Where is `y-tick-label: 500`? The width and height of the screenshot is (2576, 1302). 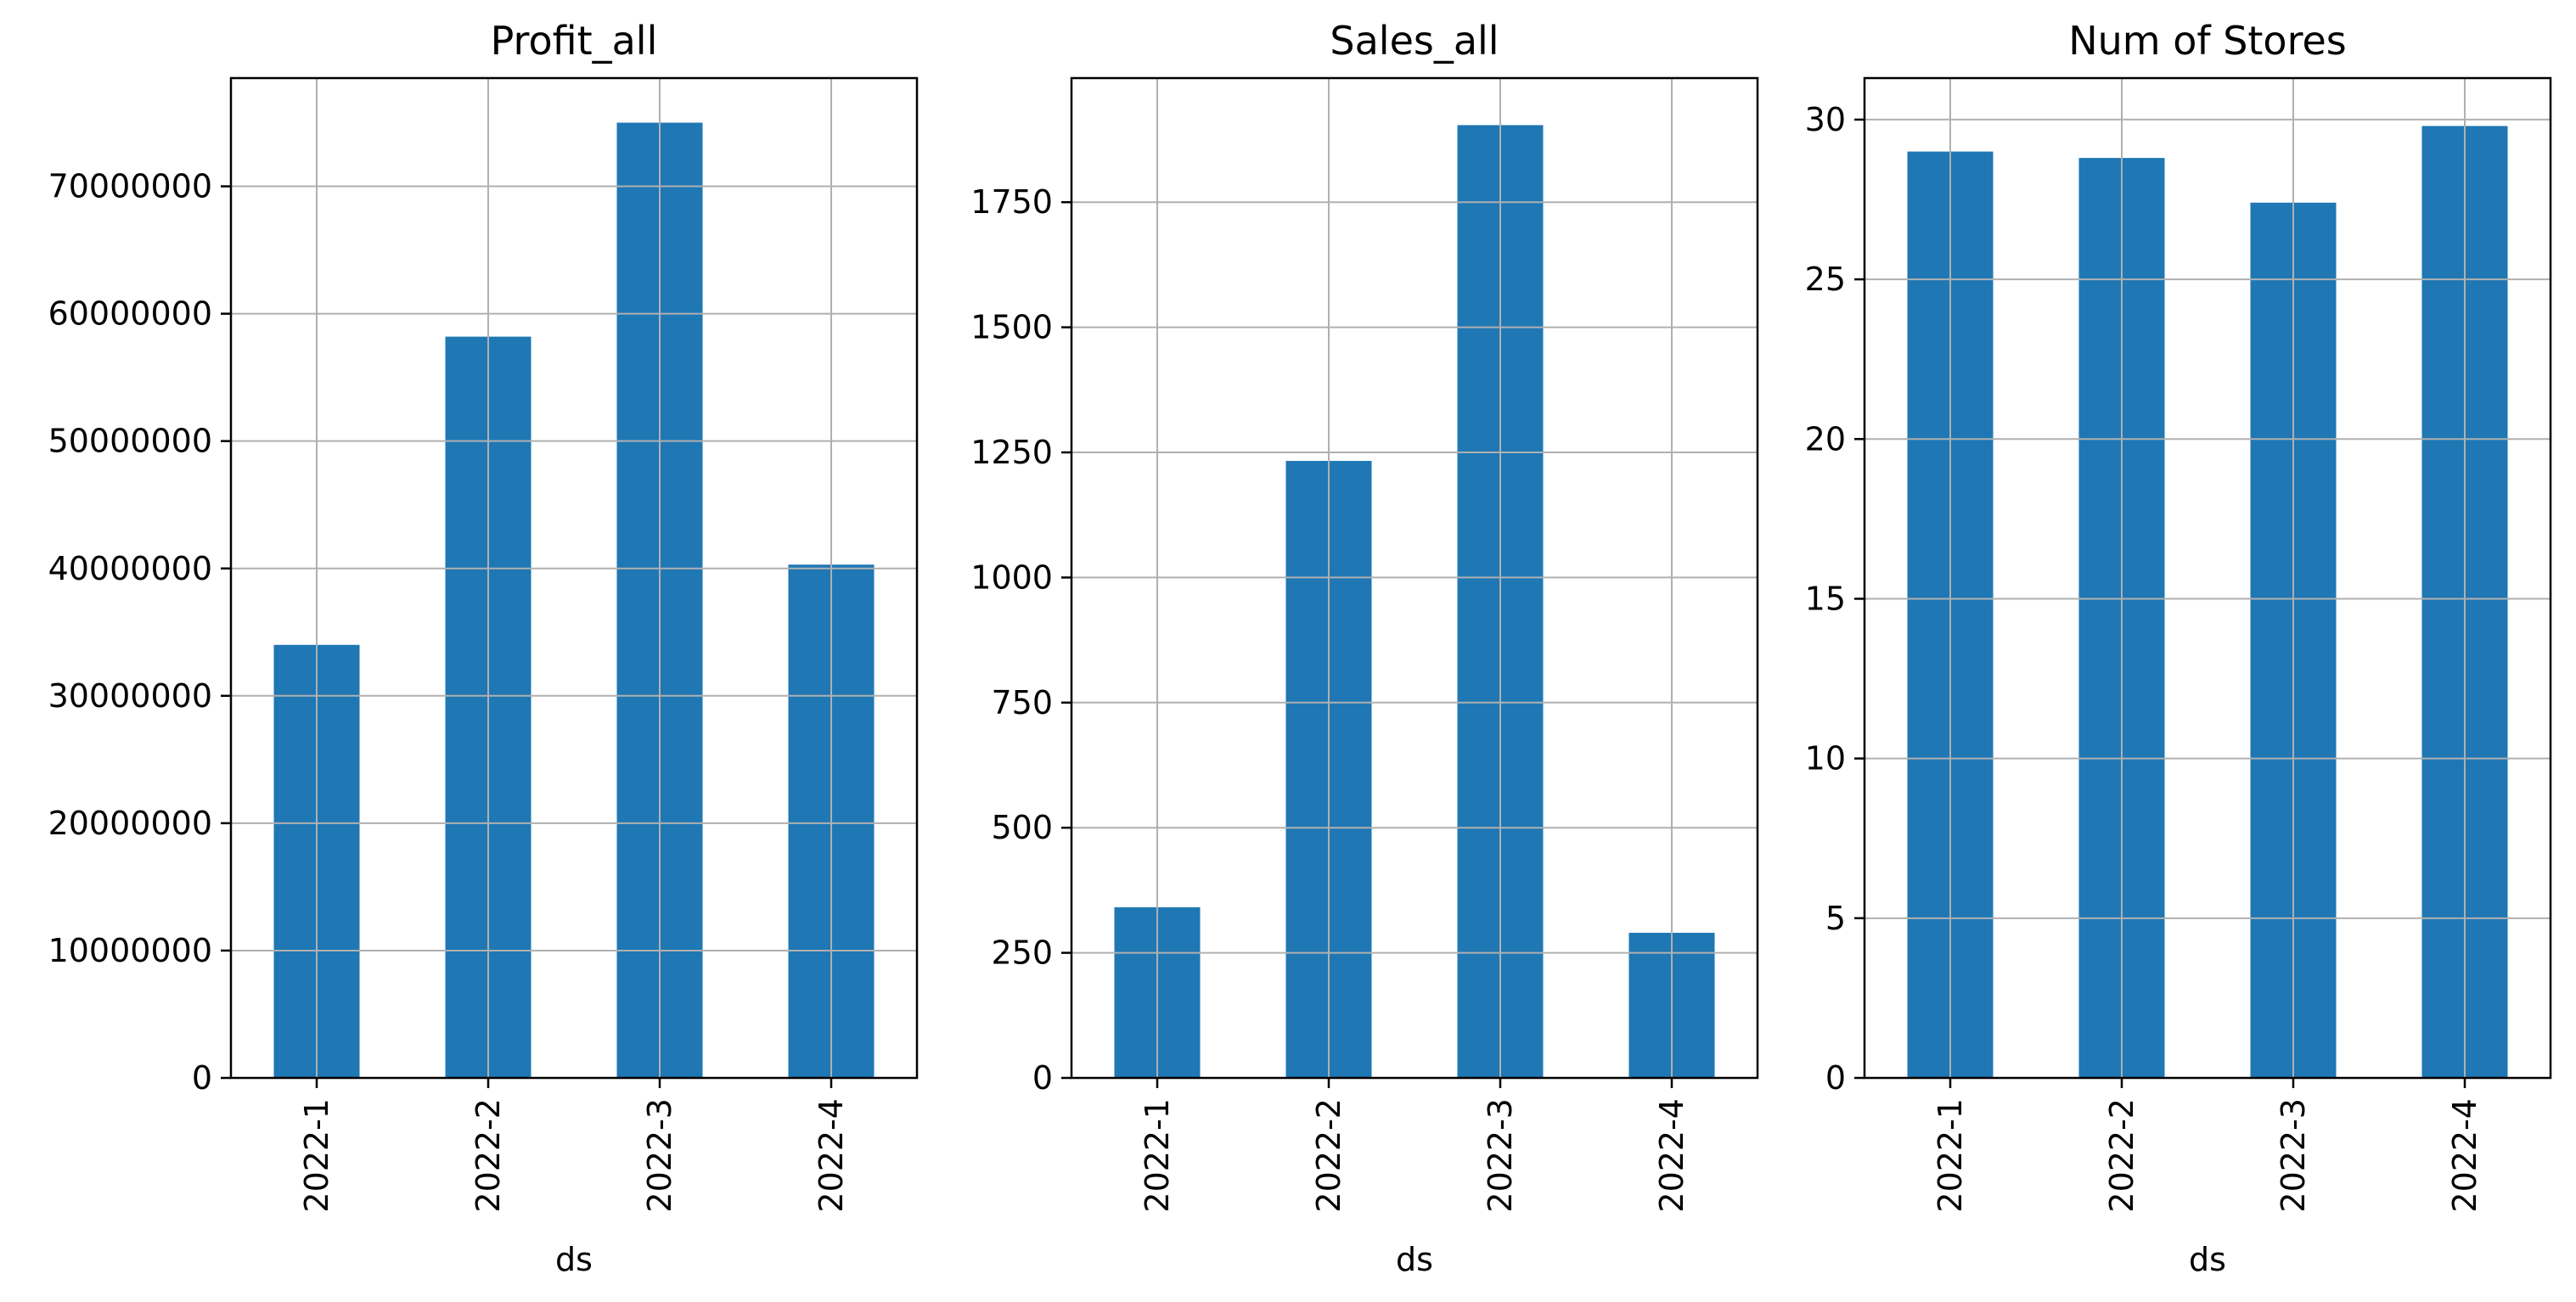
y-tick-label: 500 is located at coordinates (1022, 827).